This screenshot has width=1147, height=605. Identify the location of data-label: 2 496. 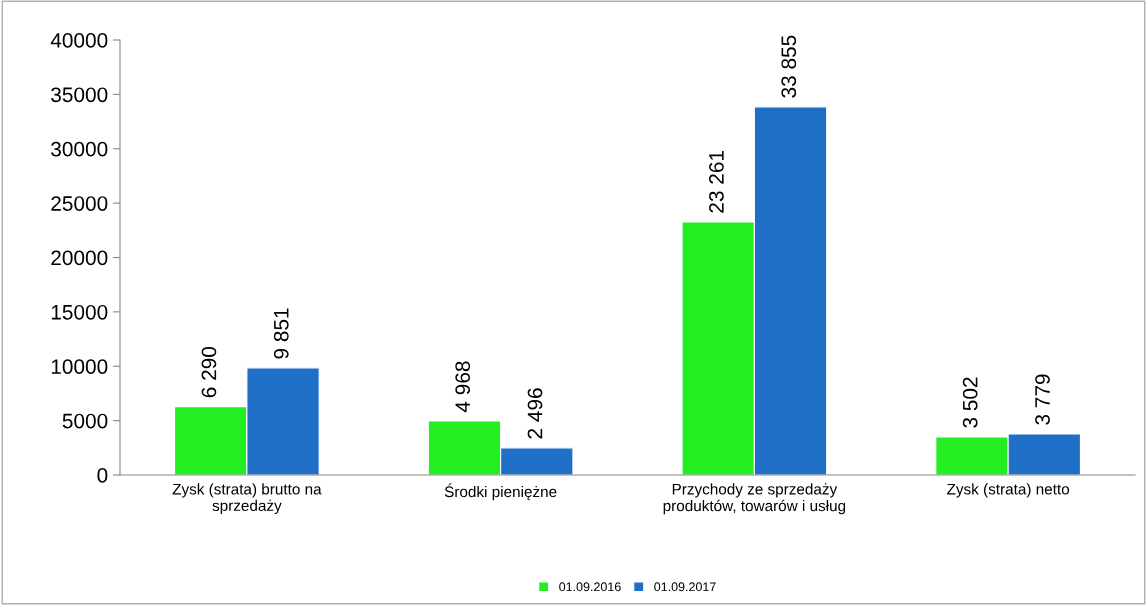
(535, 413).